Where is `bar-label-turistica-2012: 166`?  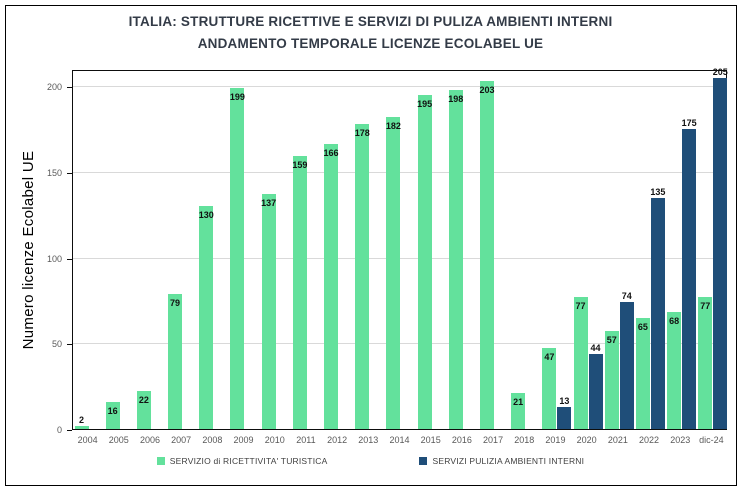
bar-label-turistica-2012: 166 is located at coordinates (331, 153).